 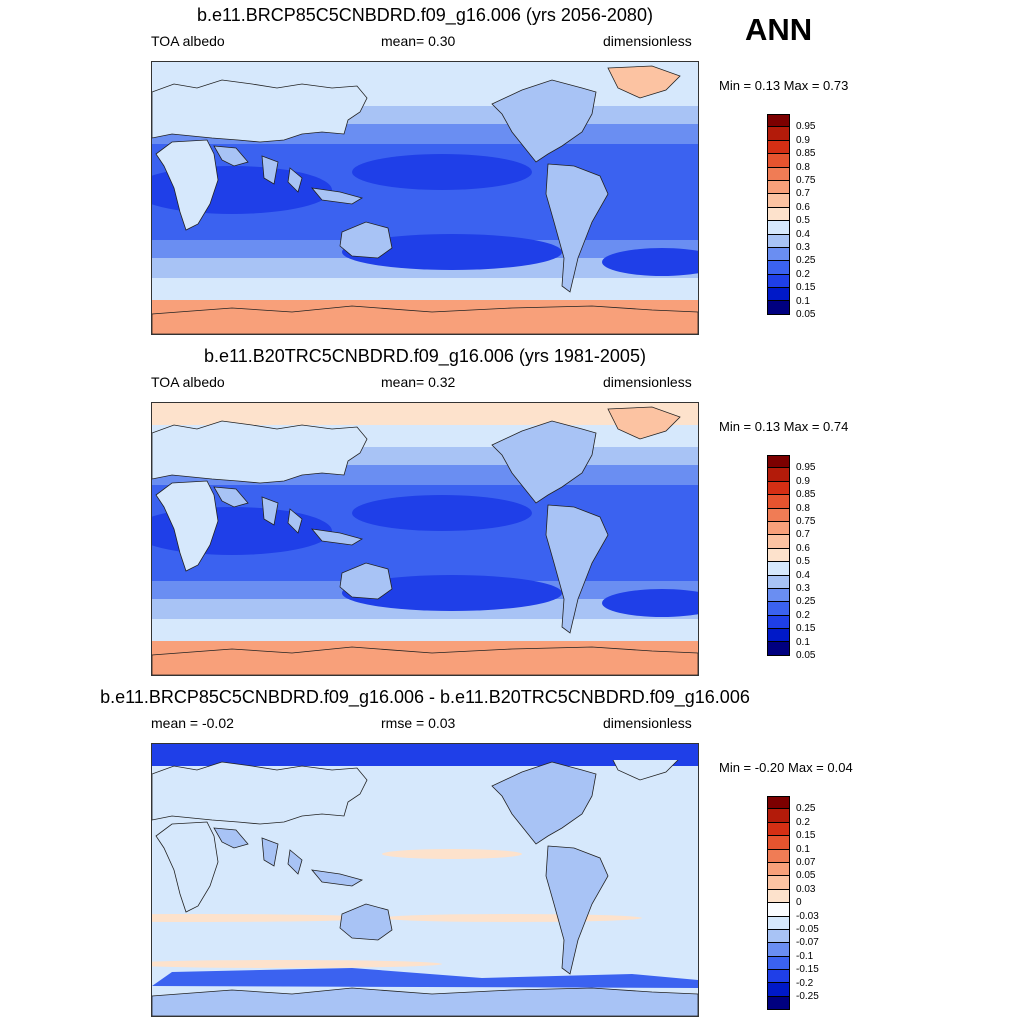 What do you see at coordinates (803, 247) in the screenshot?
I see `colorbar-tick-label: 0.3` at bounding box center [803, 247].